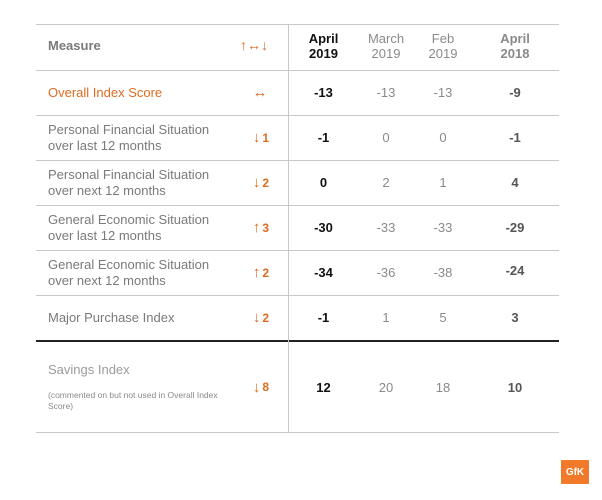  I want to click on row-pfs-next-change: ↓ 2, so click(261, 182).